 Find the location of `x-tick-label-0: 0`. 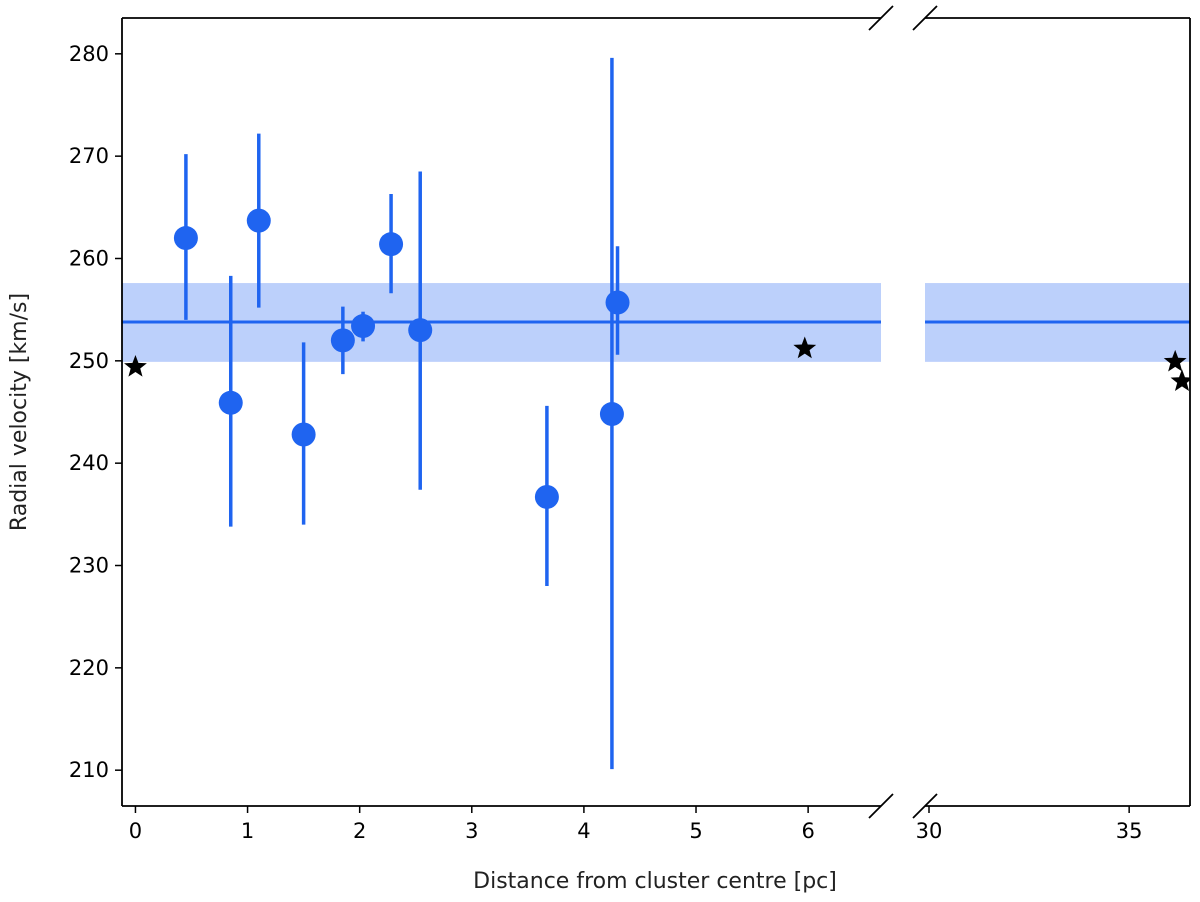

x-tick-label-0: 0 is located at coordinates (135, 831).